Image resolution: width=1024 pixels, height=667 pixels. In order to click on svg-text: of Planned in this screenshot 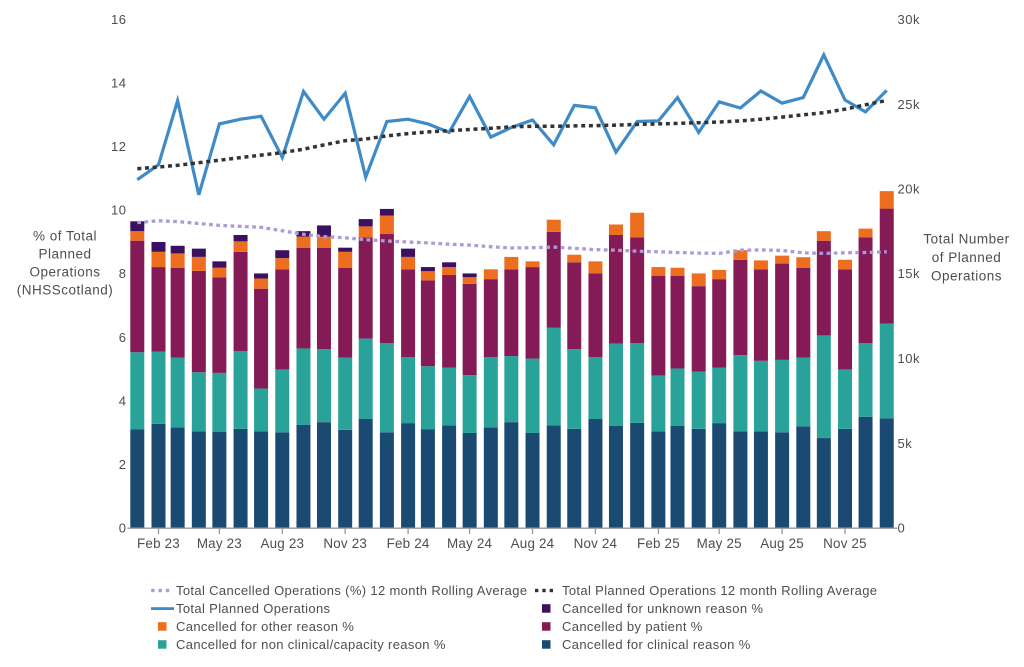, I will do `click(967, 257)`.